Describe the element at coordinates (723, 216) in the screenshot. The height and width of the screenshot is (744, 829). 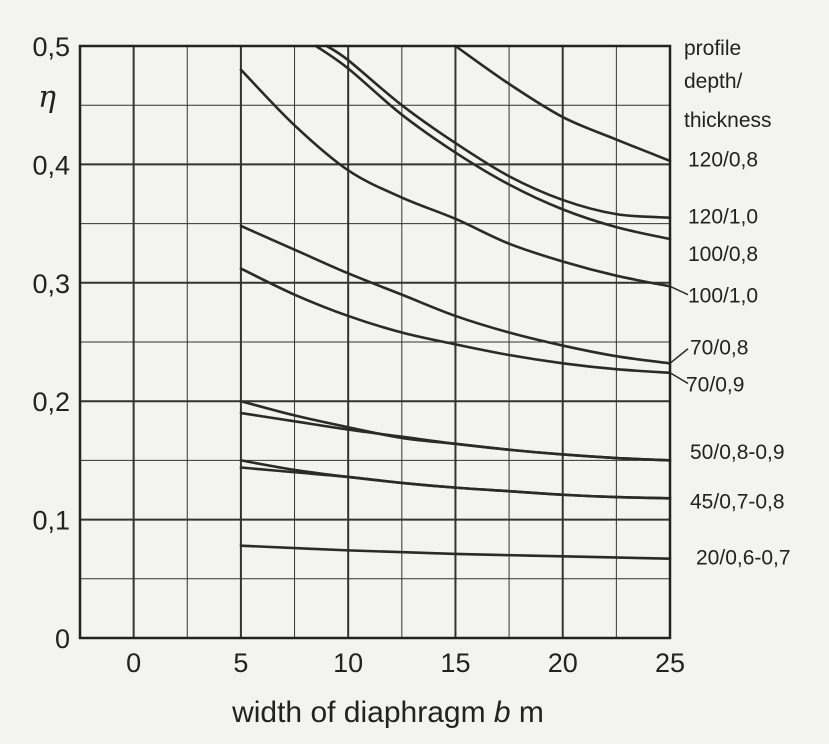
I see `series-label: 120/1,0` at that location.